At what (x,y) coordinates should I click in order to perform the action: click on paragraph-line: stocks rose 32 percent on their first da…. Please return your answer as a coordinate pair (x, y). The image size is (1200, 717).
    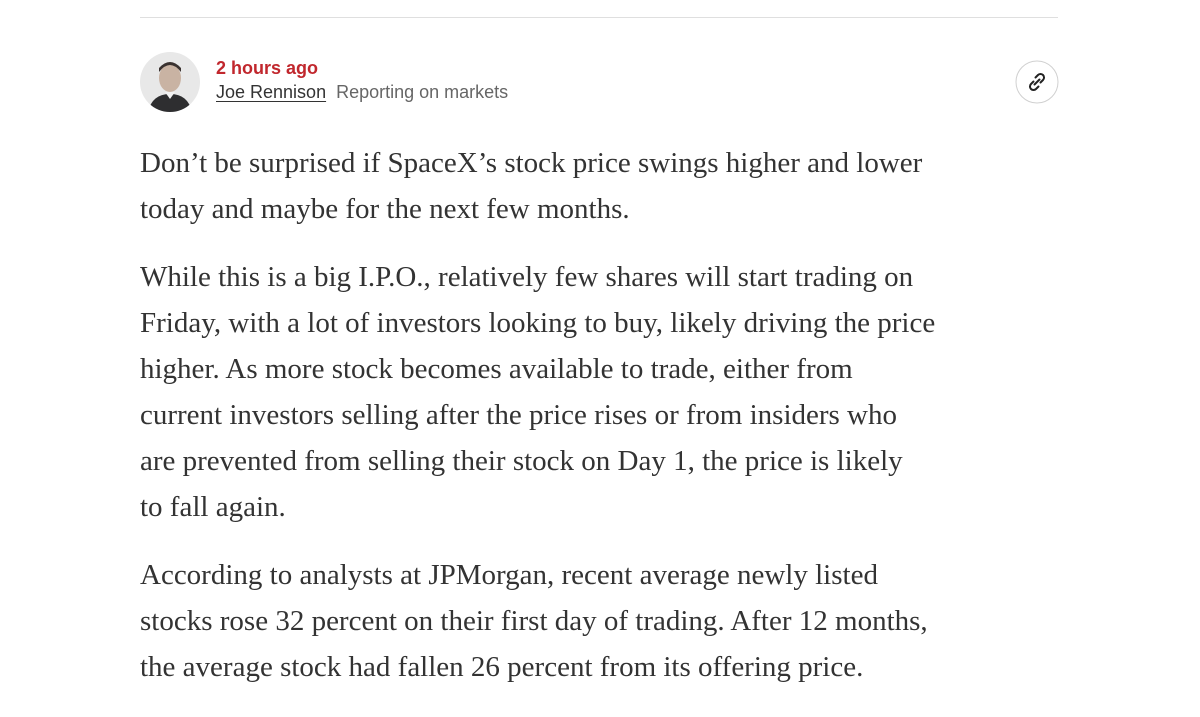
    Looking at the image, I should click on (534, 621).